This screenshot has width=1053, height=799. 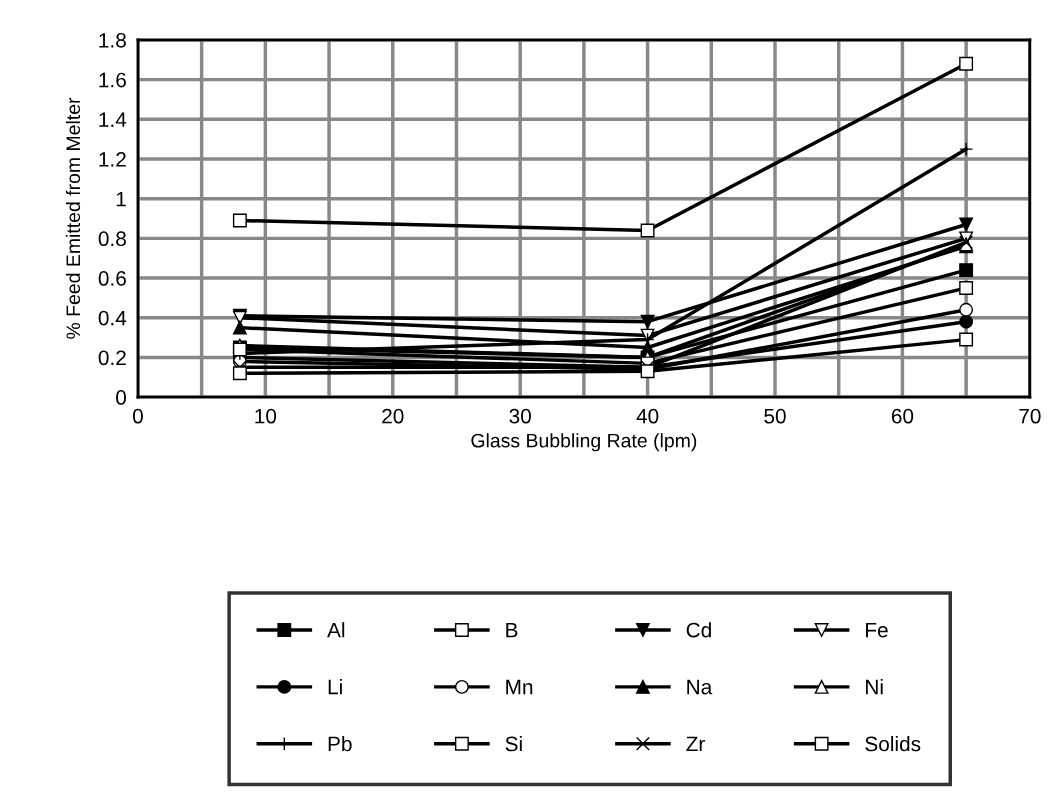 What do you see at coordinates (874, 687) in the screenshot?
I see `legend-label: Ni` at bounding box center [874, 687].